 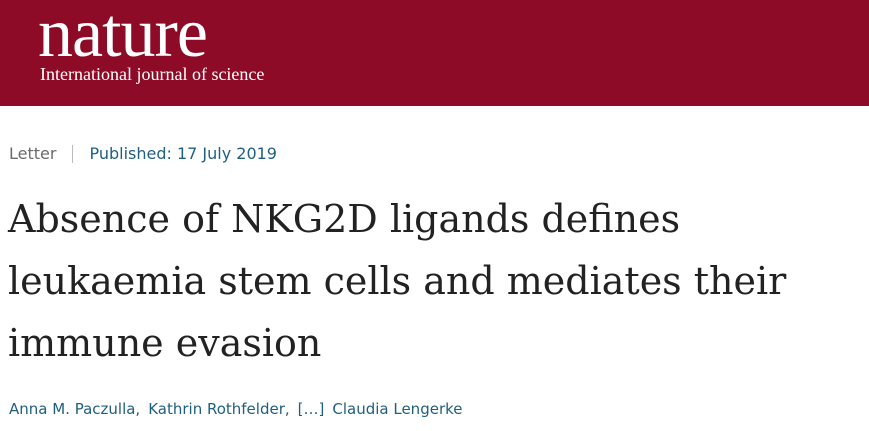 What do you see at coordinates (73, 153) in the screenshot?
I see `separator` at bounding box center [73, 153].